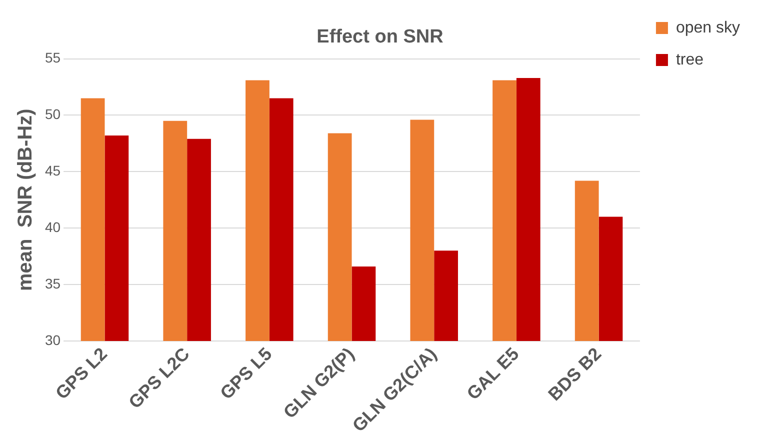 This screenshot has height=448, width=760. What do you see at coordinates (690, 59) in the screenshot?
I see `legend-label: tree` at bounding box center [690, 59].